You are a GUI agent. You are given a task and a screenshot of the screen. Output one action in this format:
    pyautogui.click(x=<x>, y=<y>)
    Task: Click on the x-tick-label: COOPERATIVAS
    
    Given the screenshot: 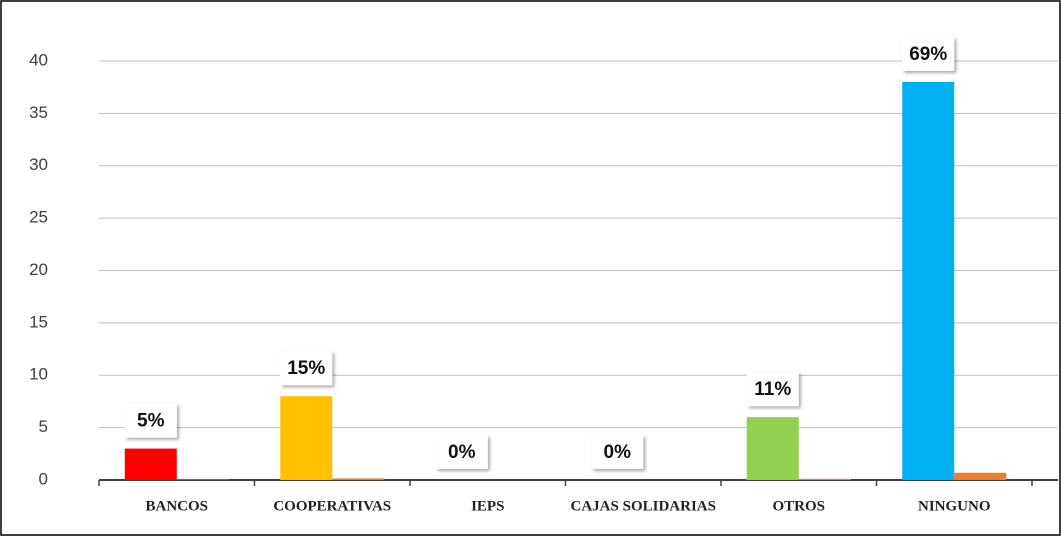 What is the action you would take?
    pyautogui.click(x=332, y=506)
    